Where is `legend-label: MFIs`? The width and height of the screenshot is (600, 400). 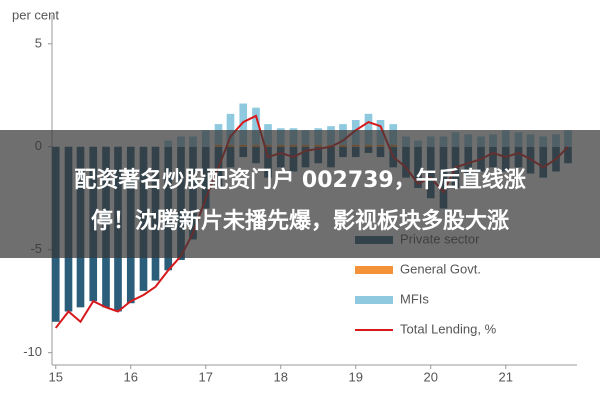 legend-label: MFIs is located at coordinates (414, 298).